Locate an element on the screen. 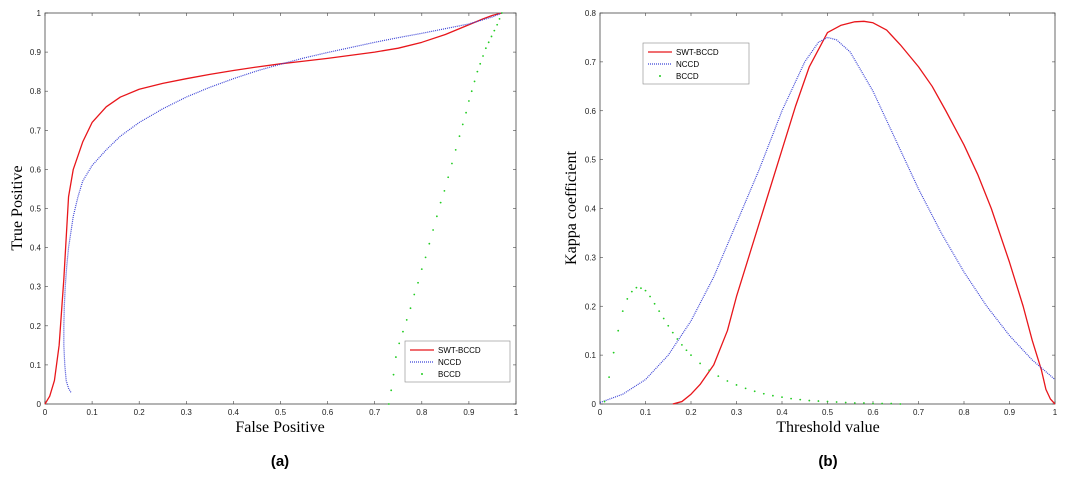  roc-y-tick-label: 0.6 is located at coordinates (36, 169).